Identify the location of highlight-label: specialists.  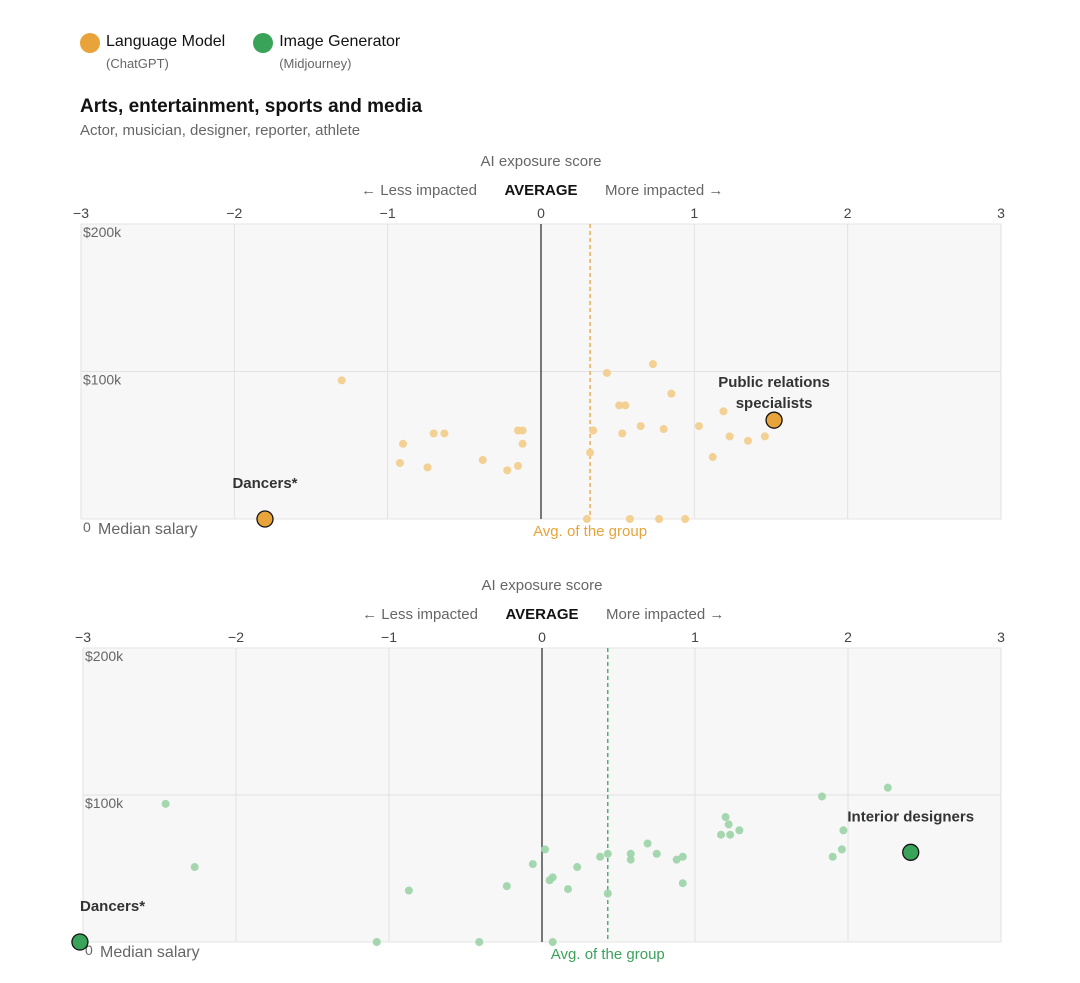
(774, 403).